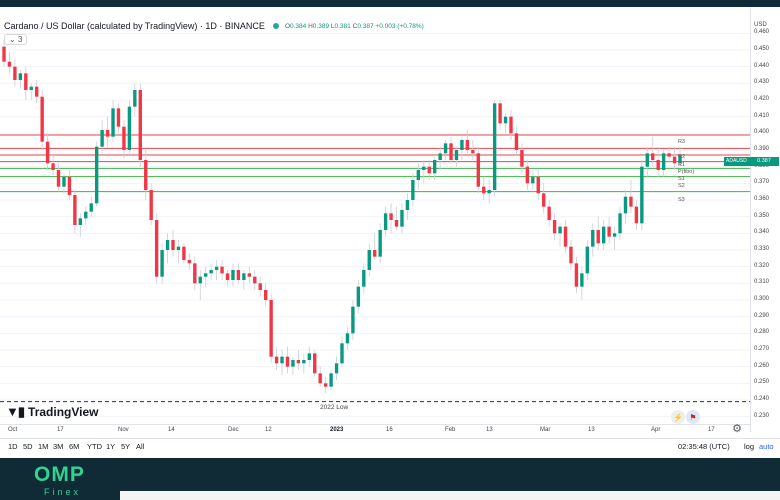  Describe the element at coordinates (390, 448) in the screenshot. I see `bottom-toolbar` at that location.